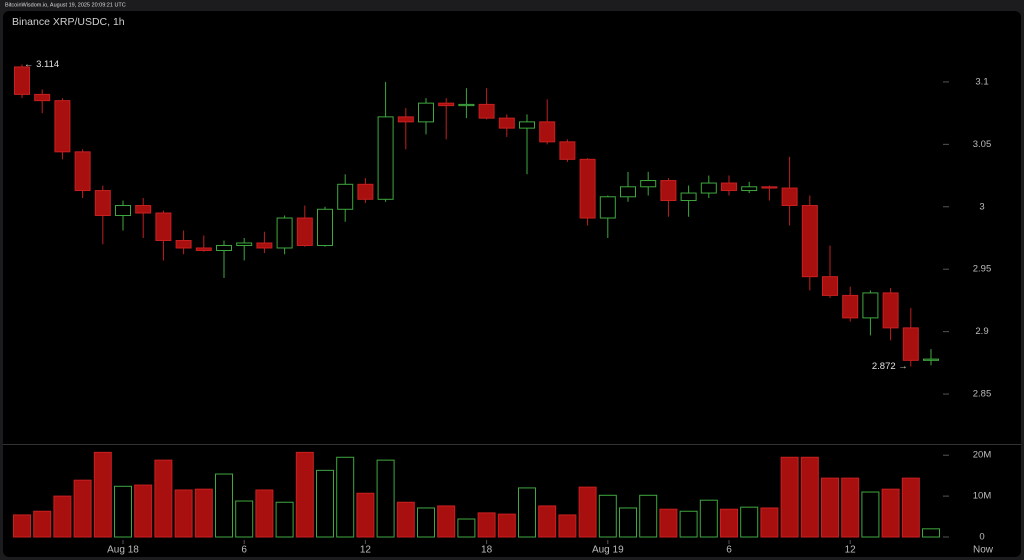  What do you see at coordinates (982, 144) in the screenshot?
I see `y-tick-label: 3.05` at bounding box center [982, 144].